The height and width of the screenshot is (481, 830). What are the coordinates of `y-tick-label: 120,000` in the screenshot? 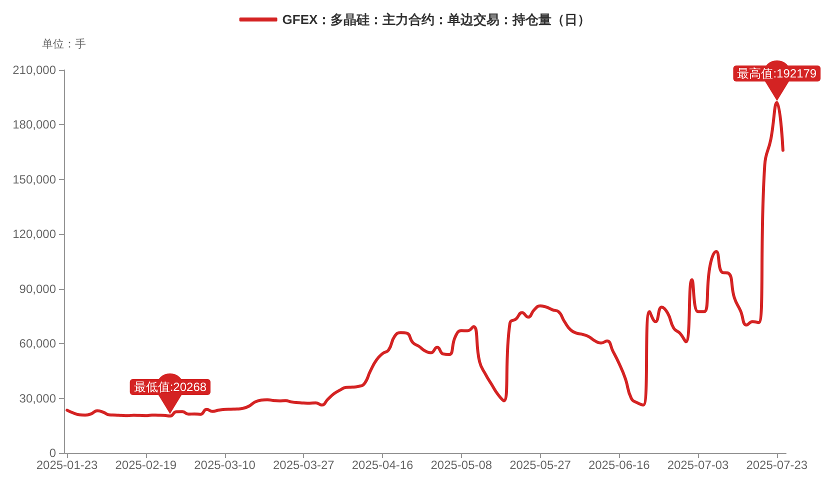 It's located at (34, 234).